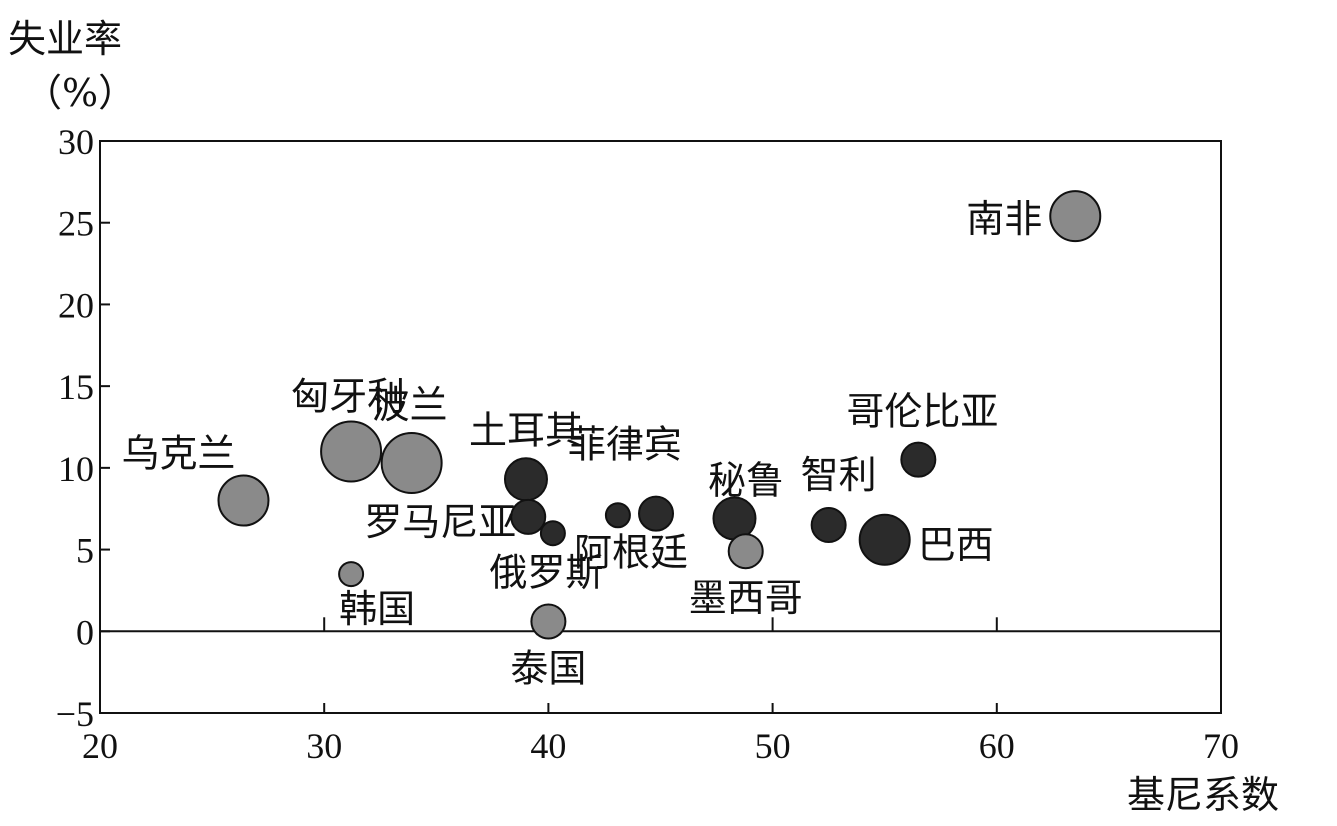 The width and height of the screenshot is (1337, 826). What do you see at coordinates (746, 481) in the screenshot?
I see `point-label-11: 秘鲁` at bounding box center [746, 481].